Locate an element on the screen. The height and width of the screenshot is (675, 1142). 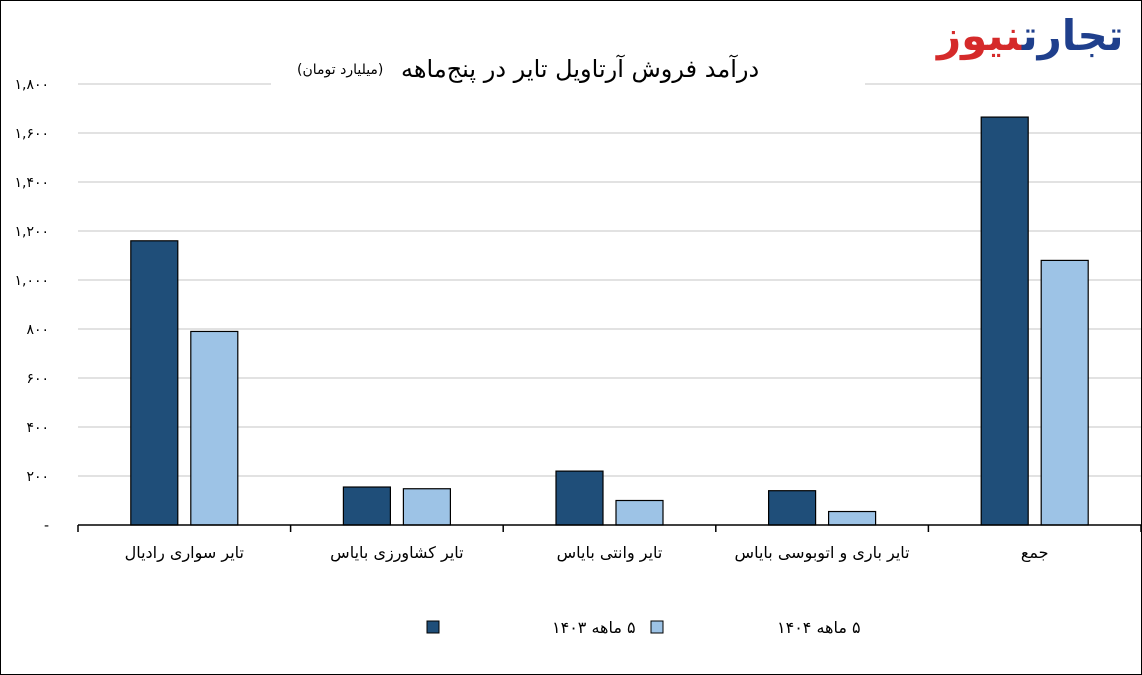
y-axis-tick-labels: - ۲۰۰ ۴۰۰ ۶۰۰ ۸۰۰ ۱,۰۰۰ ۱,۲۰۰ ۱,۴۰۰ ۱,۶۰۰ ۱,۸۰۰ is located at coordinates (31, 305).